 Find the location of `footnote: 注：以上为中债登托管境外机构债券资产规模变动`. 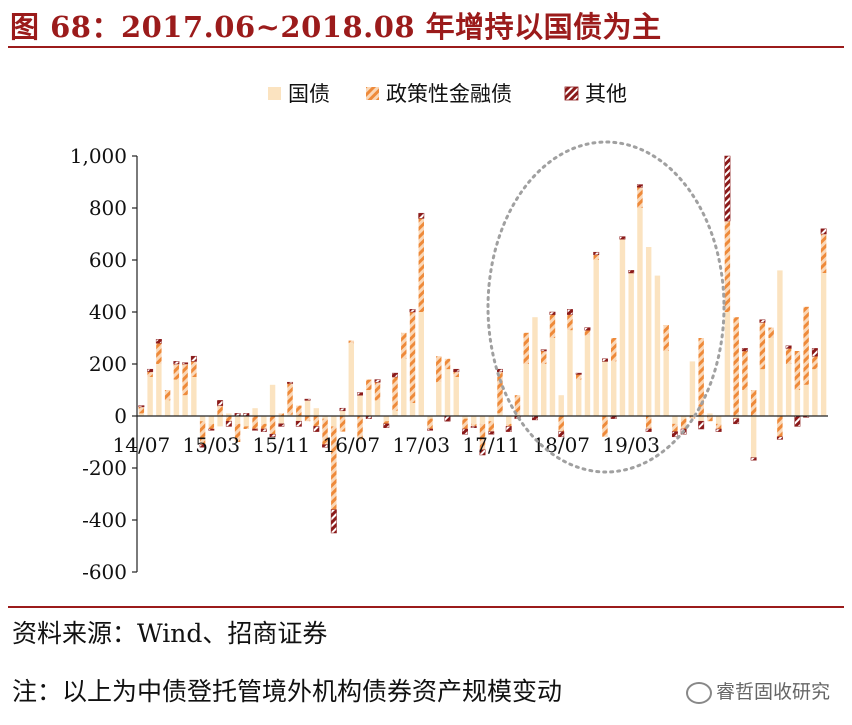

footnote: 注：以上为中债登托管境外机构债券资产规模变动 is located at coordinates (287, 691).